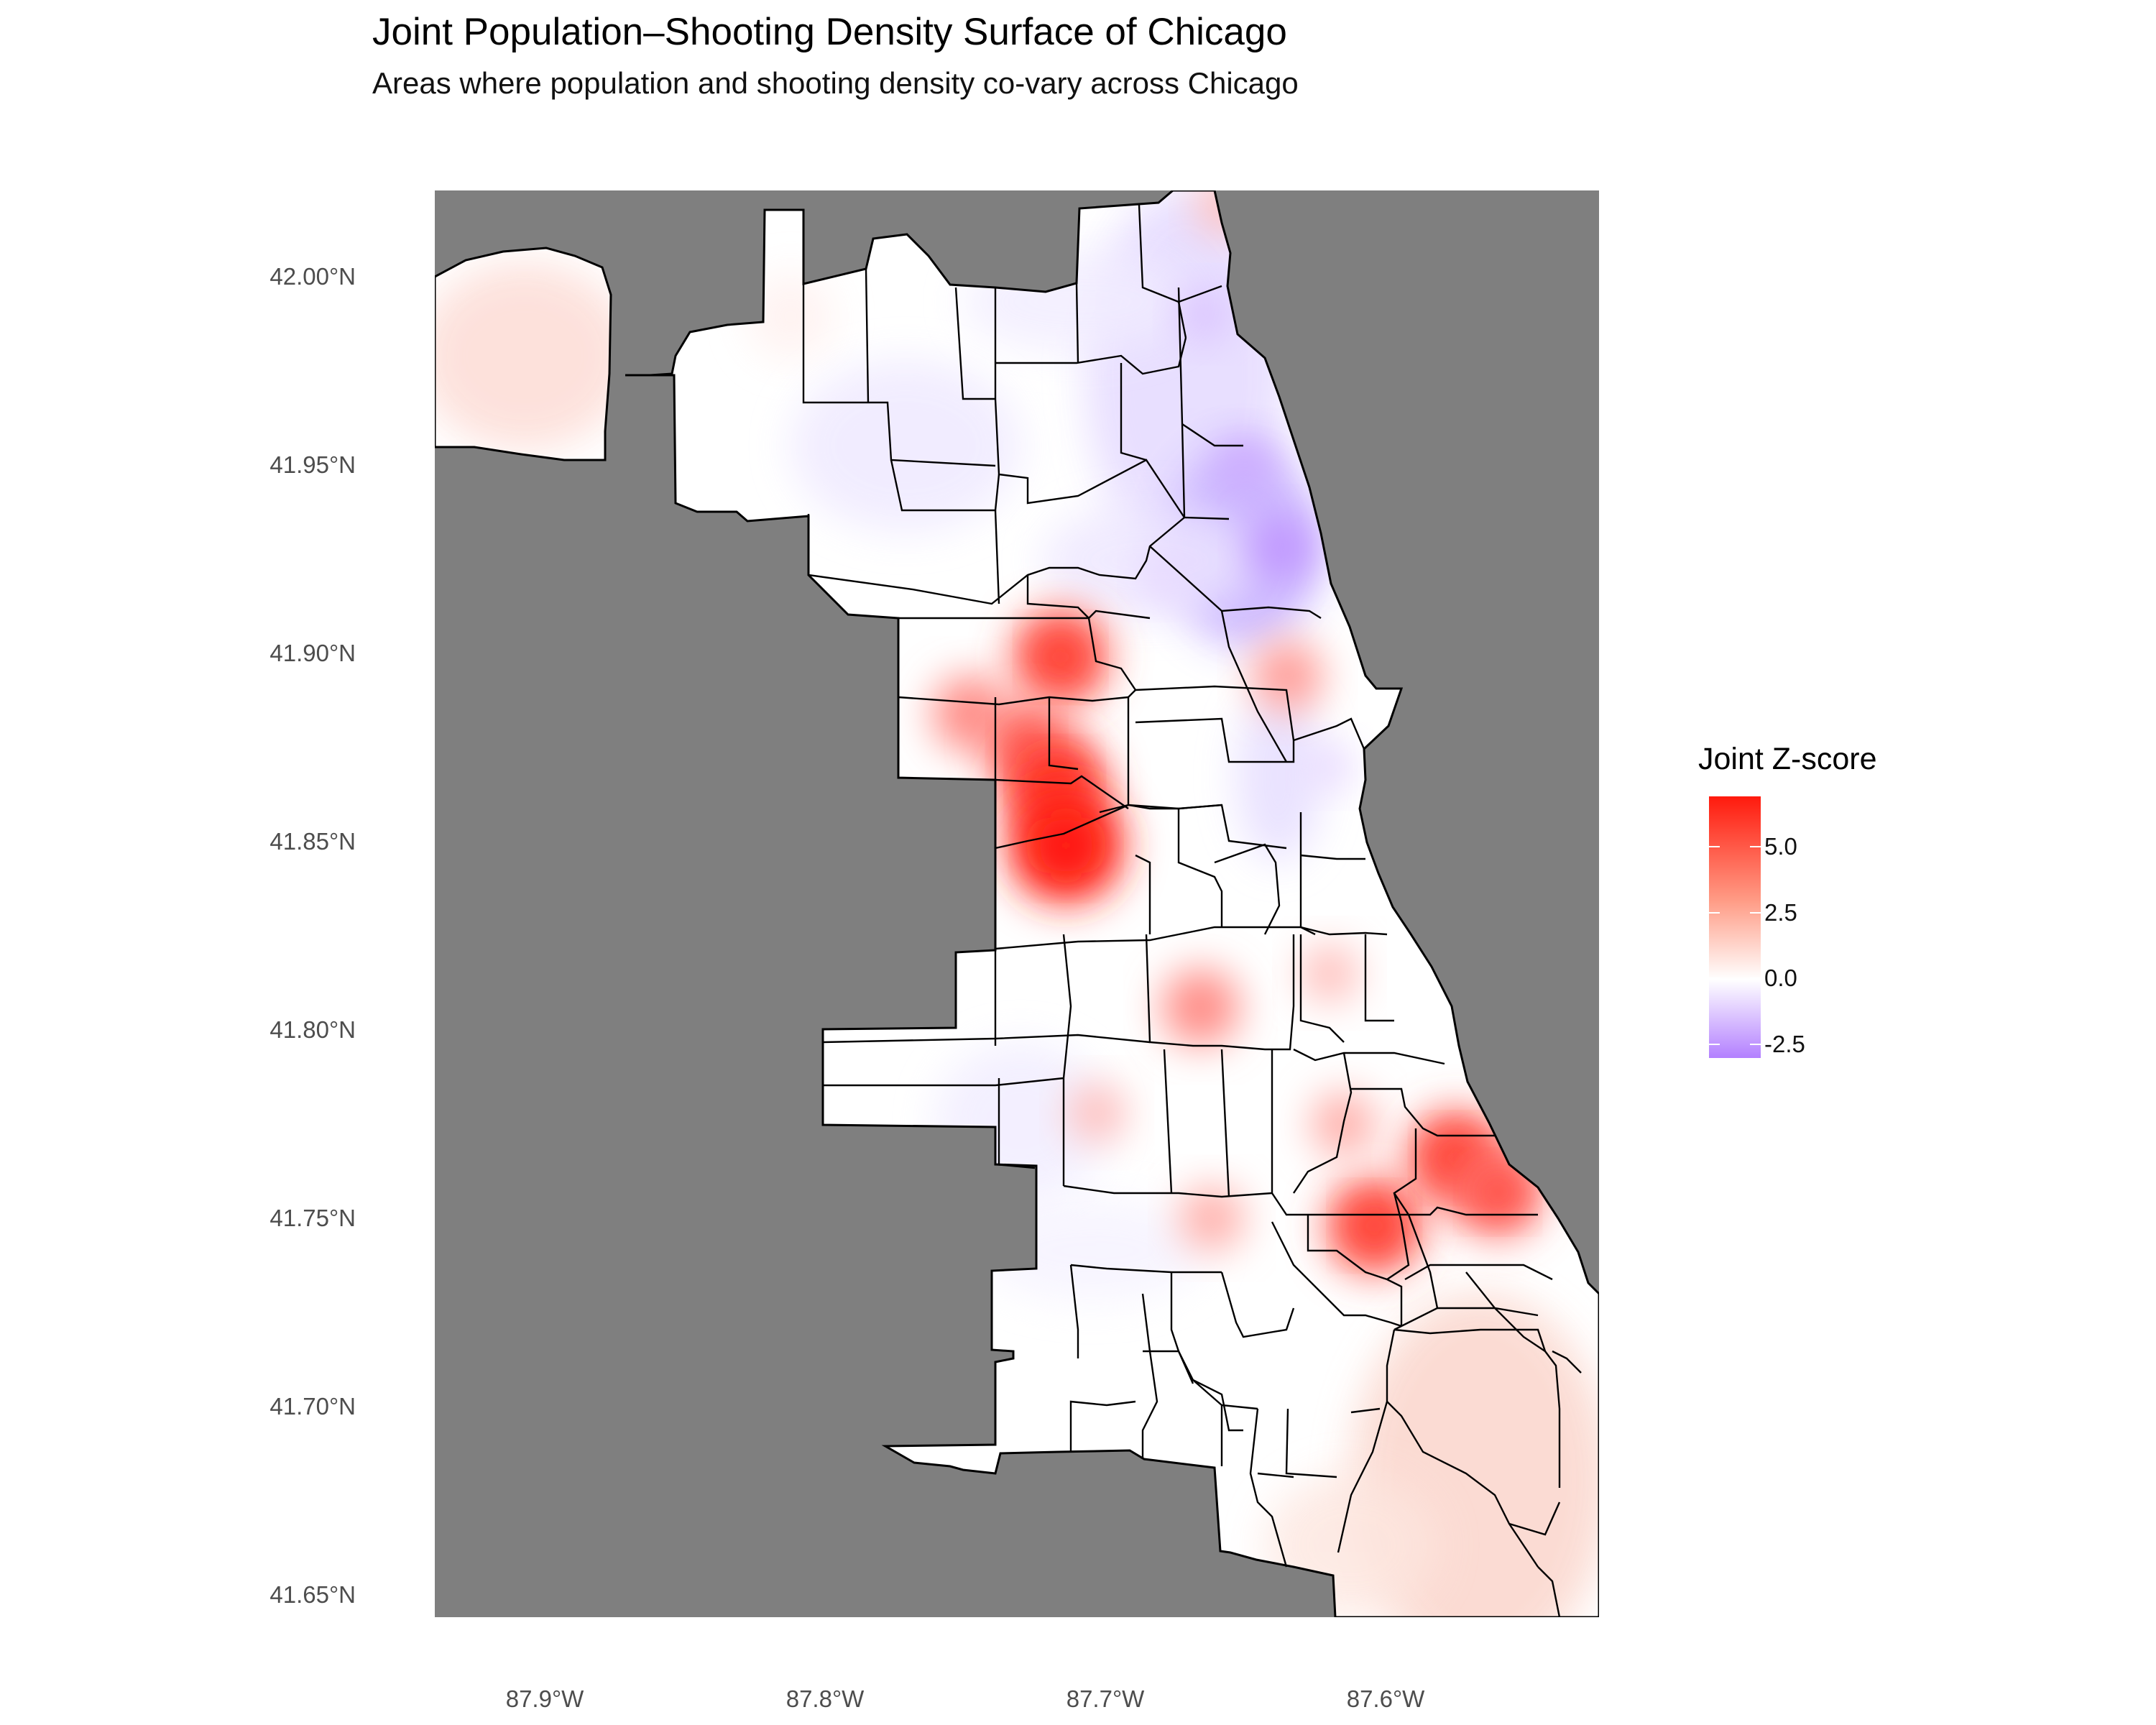 Image resolution: width=2156 pixels, height=1725 pixels. I want to click on legend-label-5: 5.0, so click(1780, 846).